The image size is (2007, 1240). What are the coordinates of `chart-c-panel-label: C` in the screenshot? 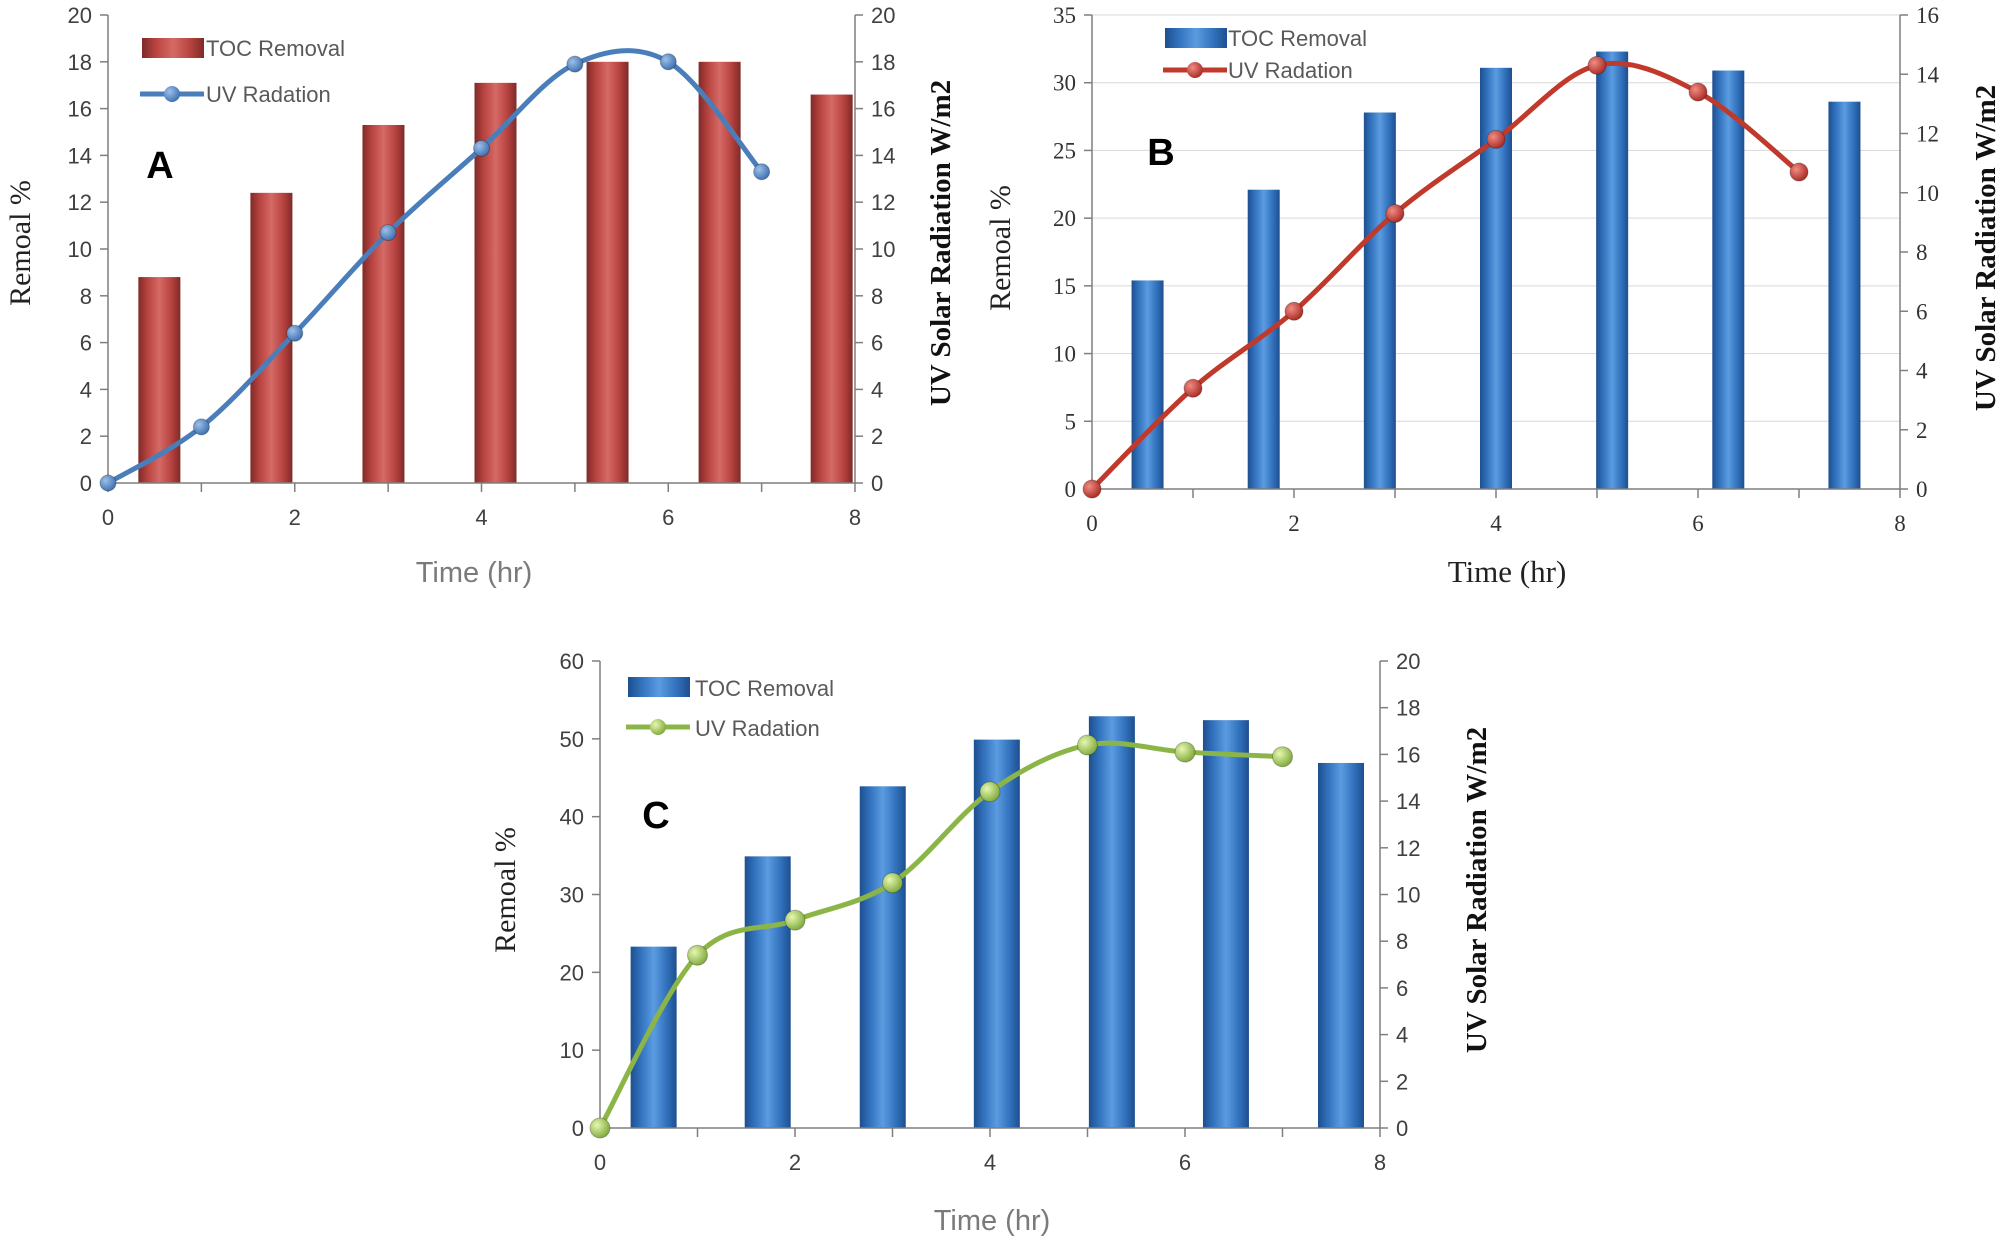 It's located at (655, 816).